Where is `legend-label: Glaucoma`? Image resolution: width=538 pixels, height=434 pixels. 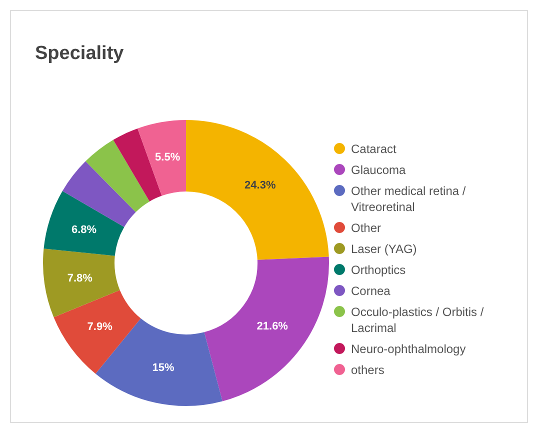 legend-label: Glaucoma is located at coordinates (378, 170).